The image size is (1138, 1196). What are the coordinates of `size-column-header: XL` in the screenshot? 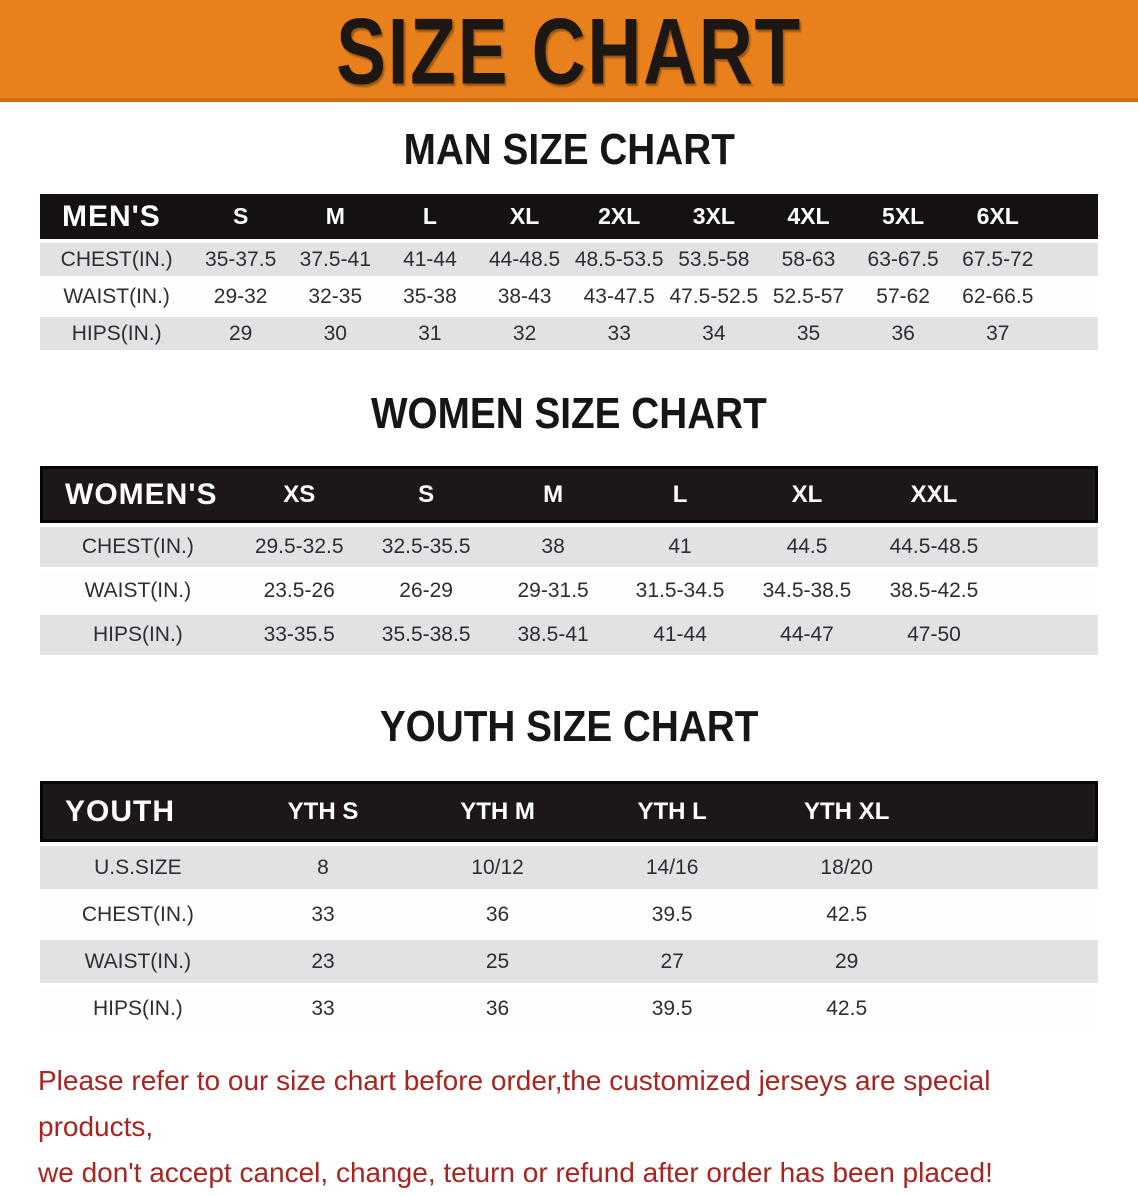 It's located at (807, 494).